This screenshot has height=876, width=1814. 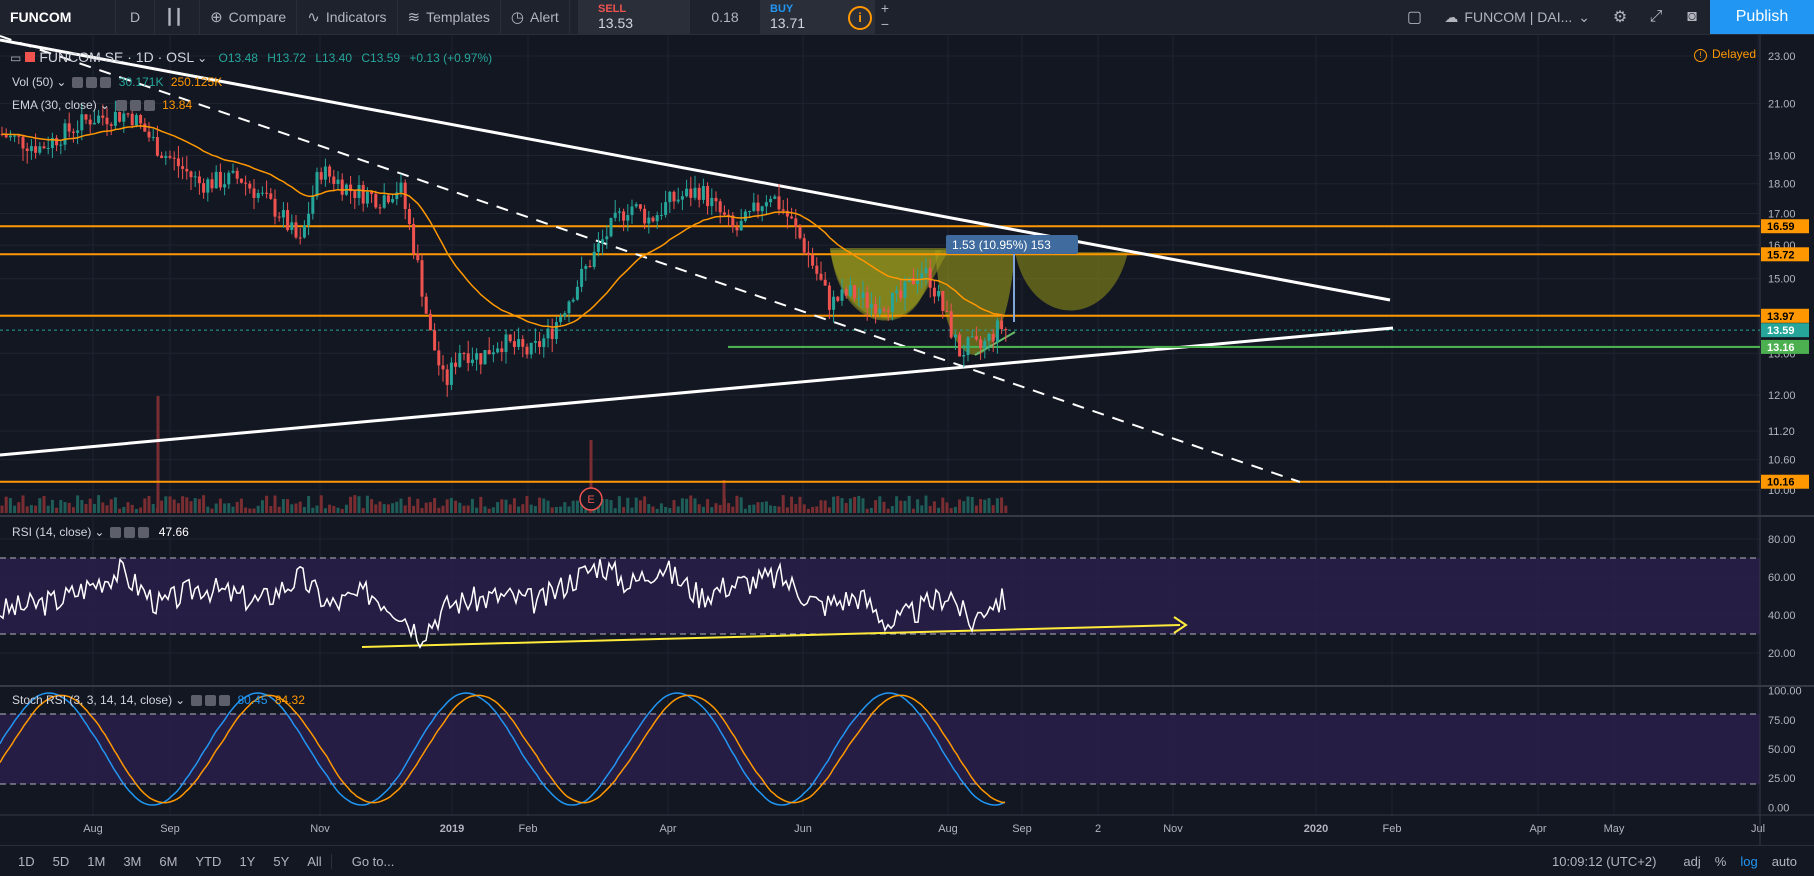 What do you see at coordinates (771, 636) in the screenshot?
I see `rsi-yellow-trendline` at bounding box center [771, 636].